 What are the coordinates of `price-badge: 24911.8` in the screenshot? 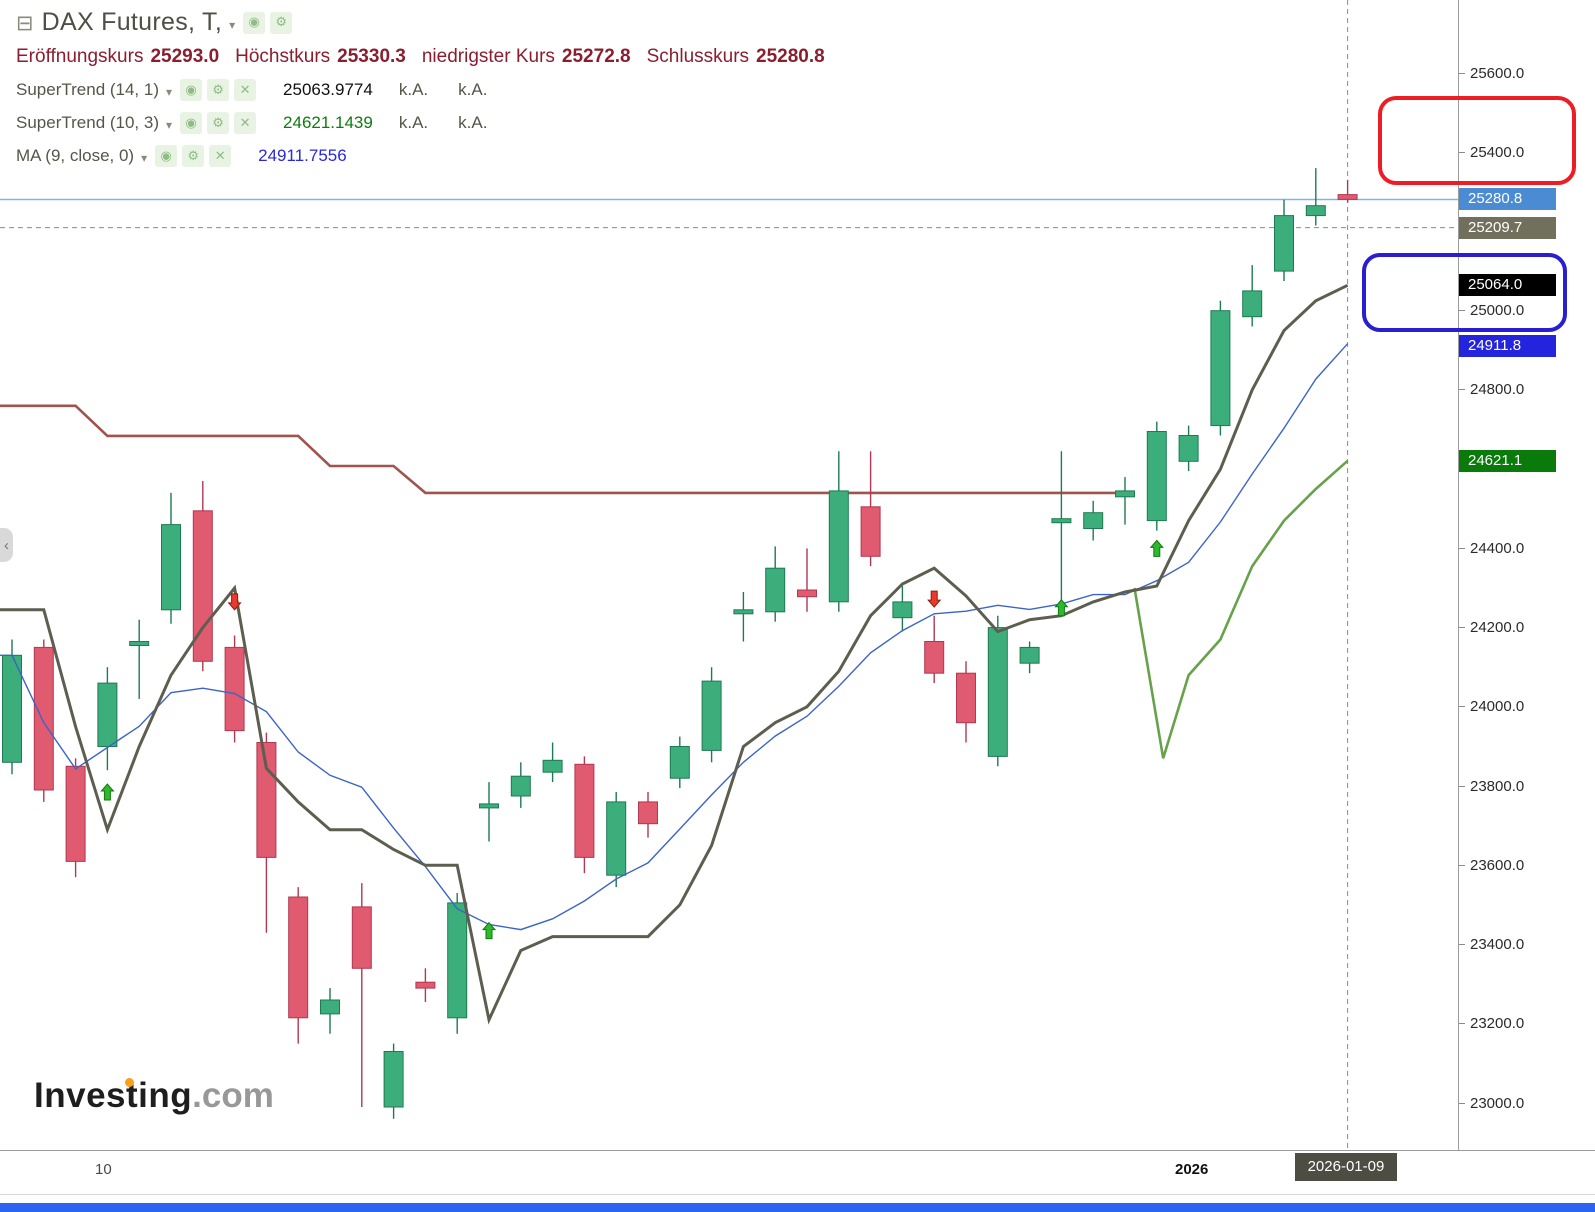 It's located at (1507, 345).